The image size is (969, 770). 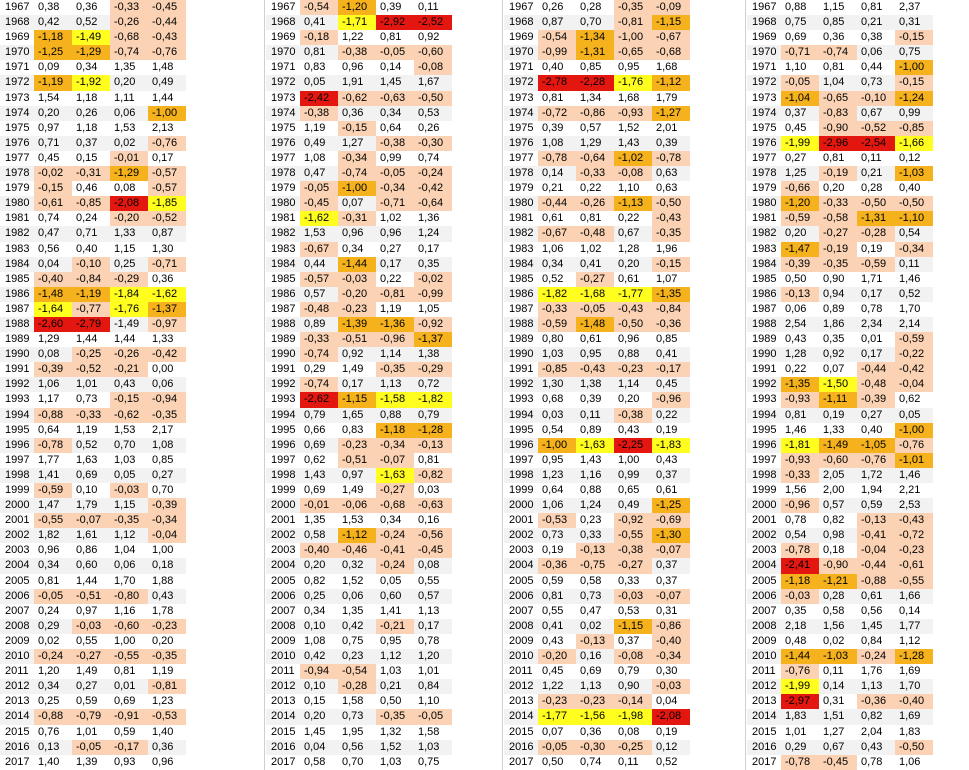 I want to click on value-cell: 0,73, so click(x=557, y=536).